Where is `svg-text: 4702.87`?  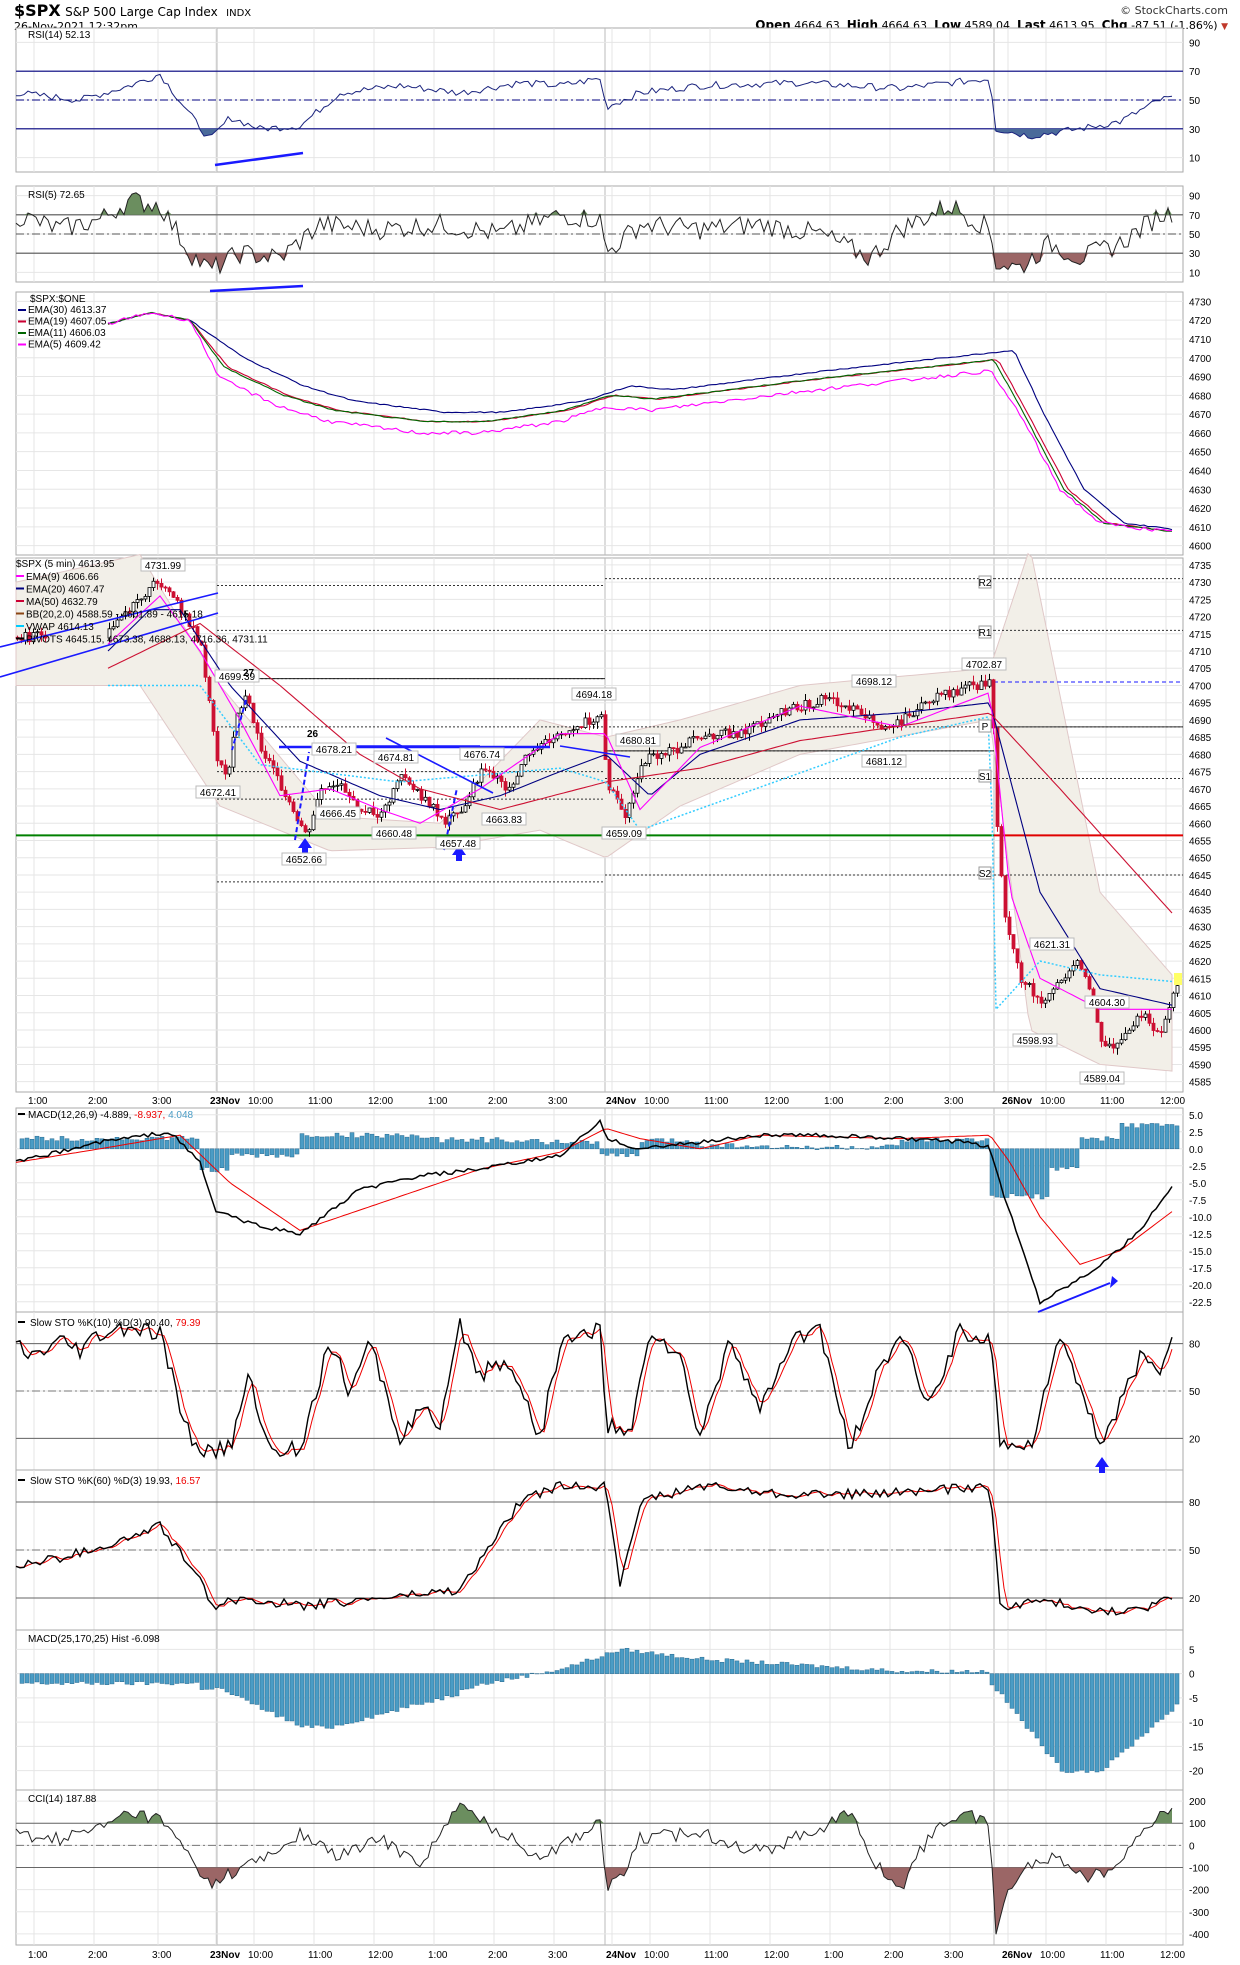 svg-text: 4702.87 is located at coordinates (984, 665).